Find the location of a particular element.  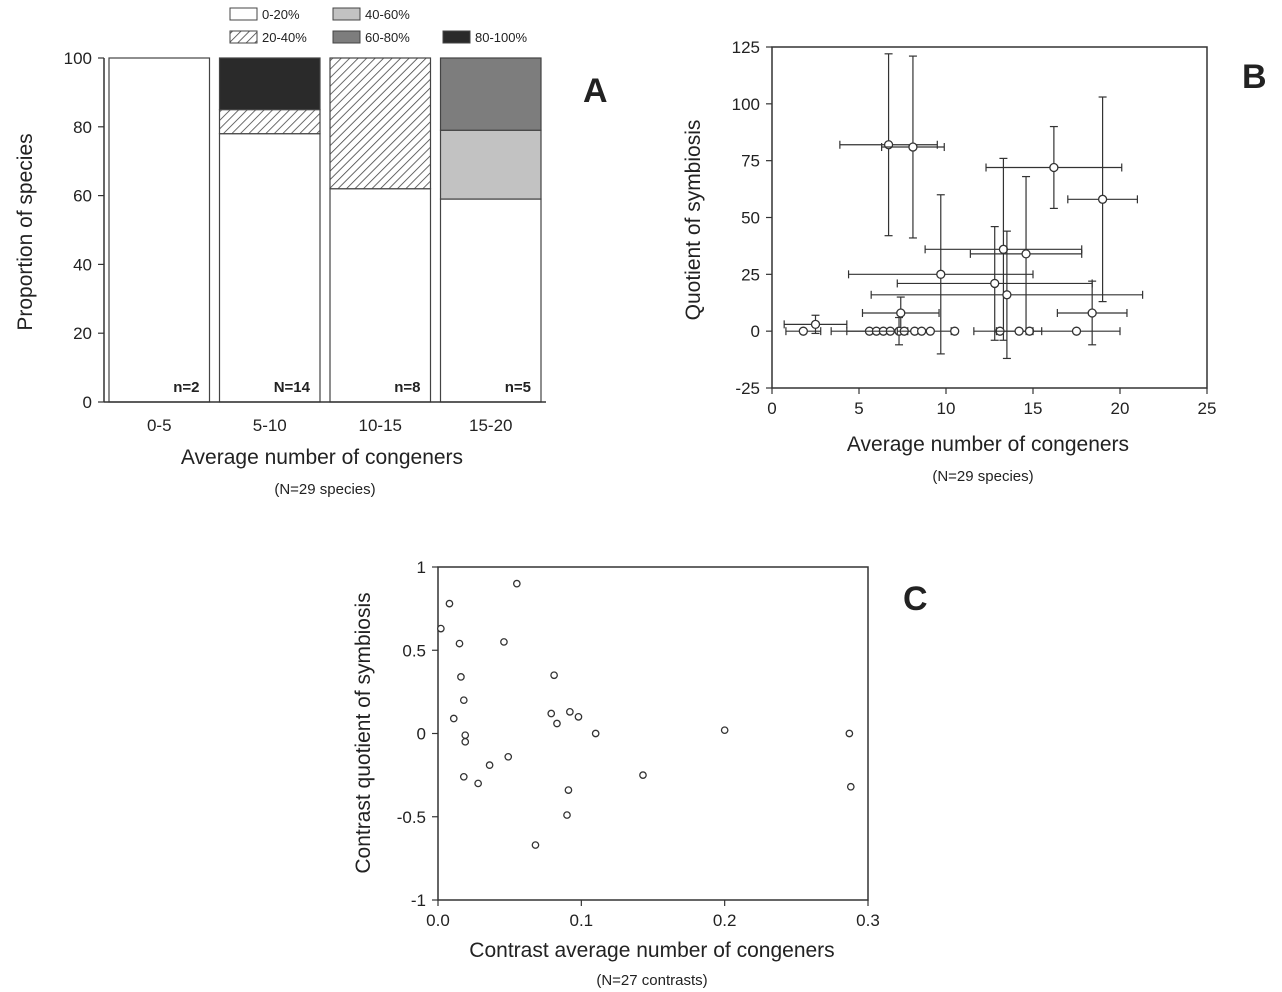

x-tick-label: 0.0 is located at coordinates (438, 920).